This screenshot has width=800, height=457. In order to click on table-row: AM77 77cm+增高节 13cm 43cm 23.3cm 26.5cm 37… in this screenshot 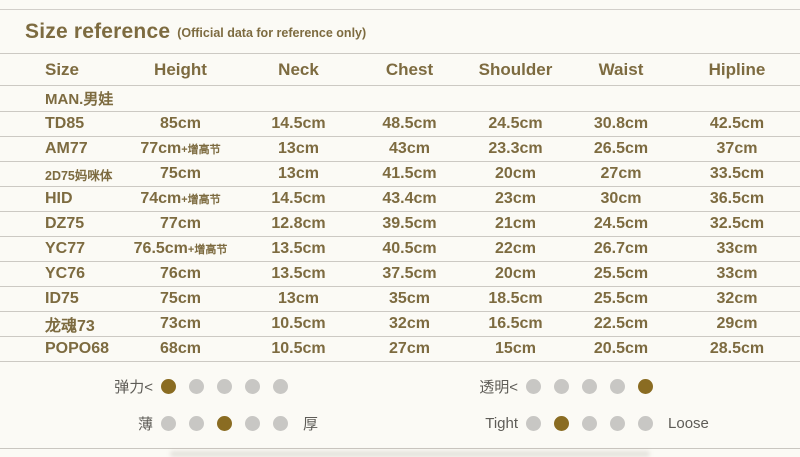, I will do `click(400, 149)`.